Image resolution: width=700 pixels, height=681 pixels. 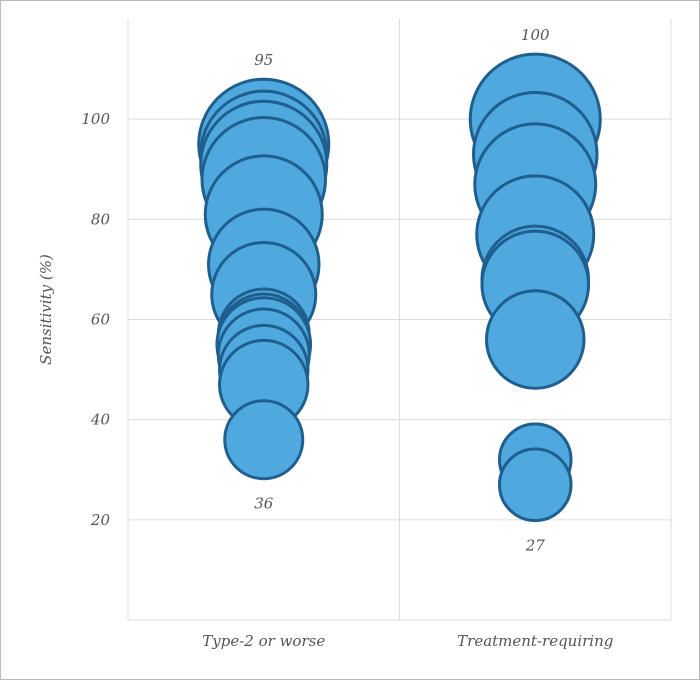 What do you see at coordinates (263, 60) in the screenshot?
I see `max-value-label: 95` at bounding box center [263, 60].